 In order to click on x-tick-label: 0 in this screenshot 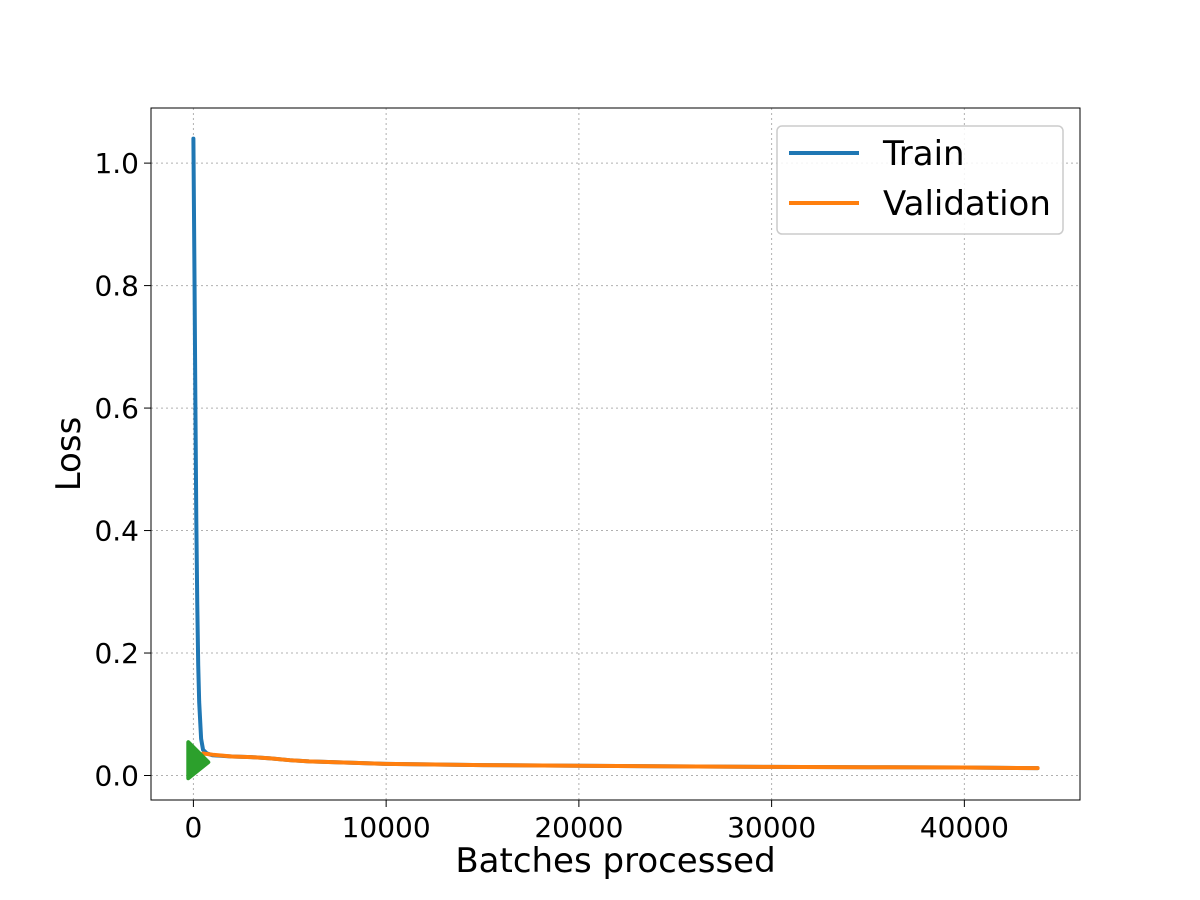, I will do `click(193, 827)`.